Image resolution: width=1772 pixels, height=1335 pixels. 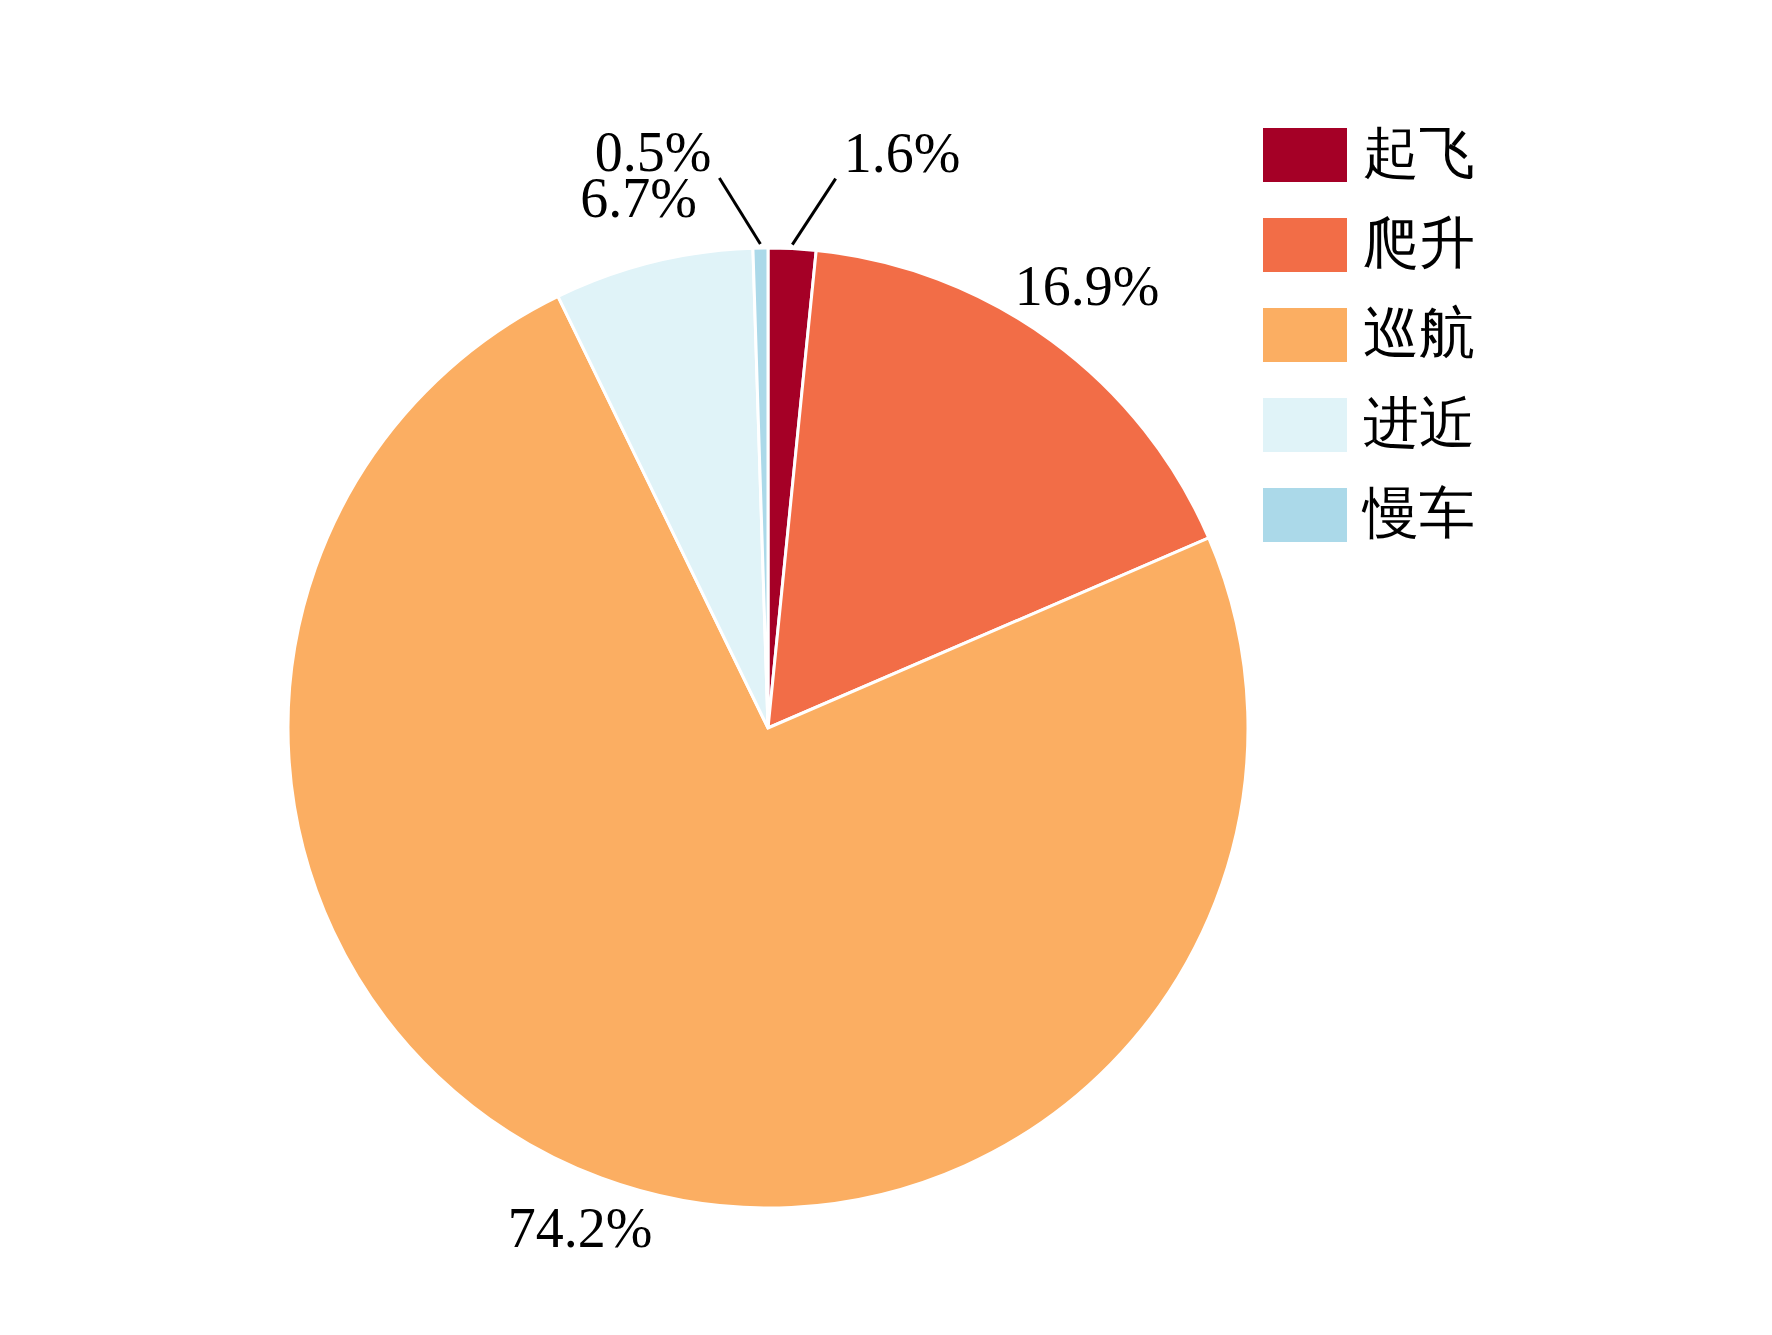 I want to click on data-label: 16.9%, so click(x=1087, y=286).